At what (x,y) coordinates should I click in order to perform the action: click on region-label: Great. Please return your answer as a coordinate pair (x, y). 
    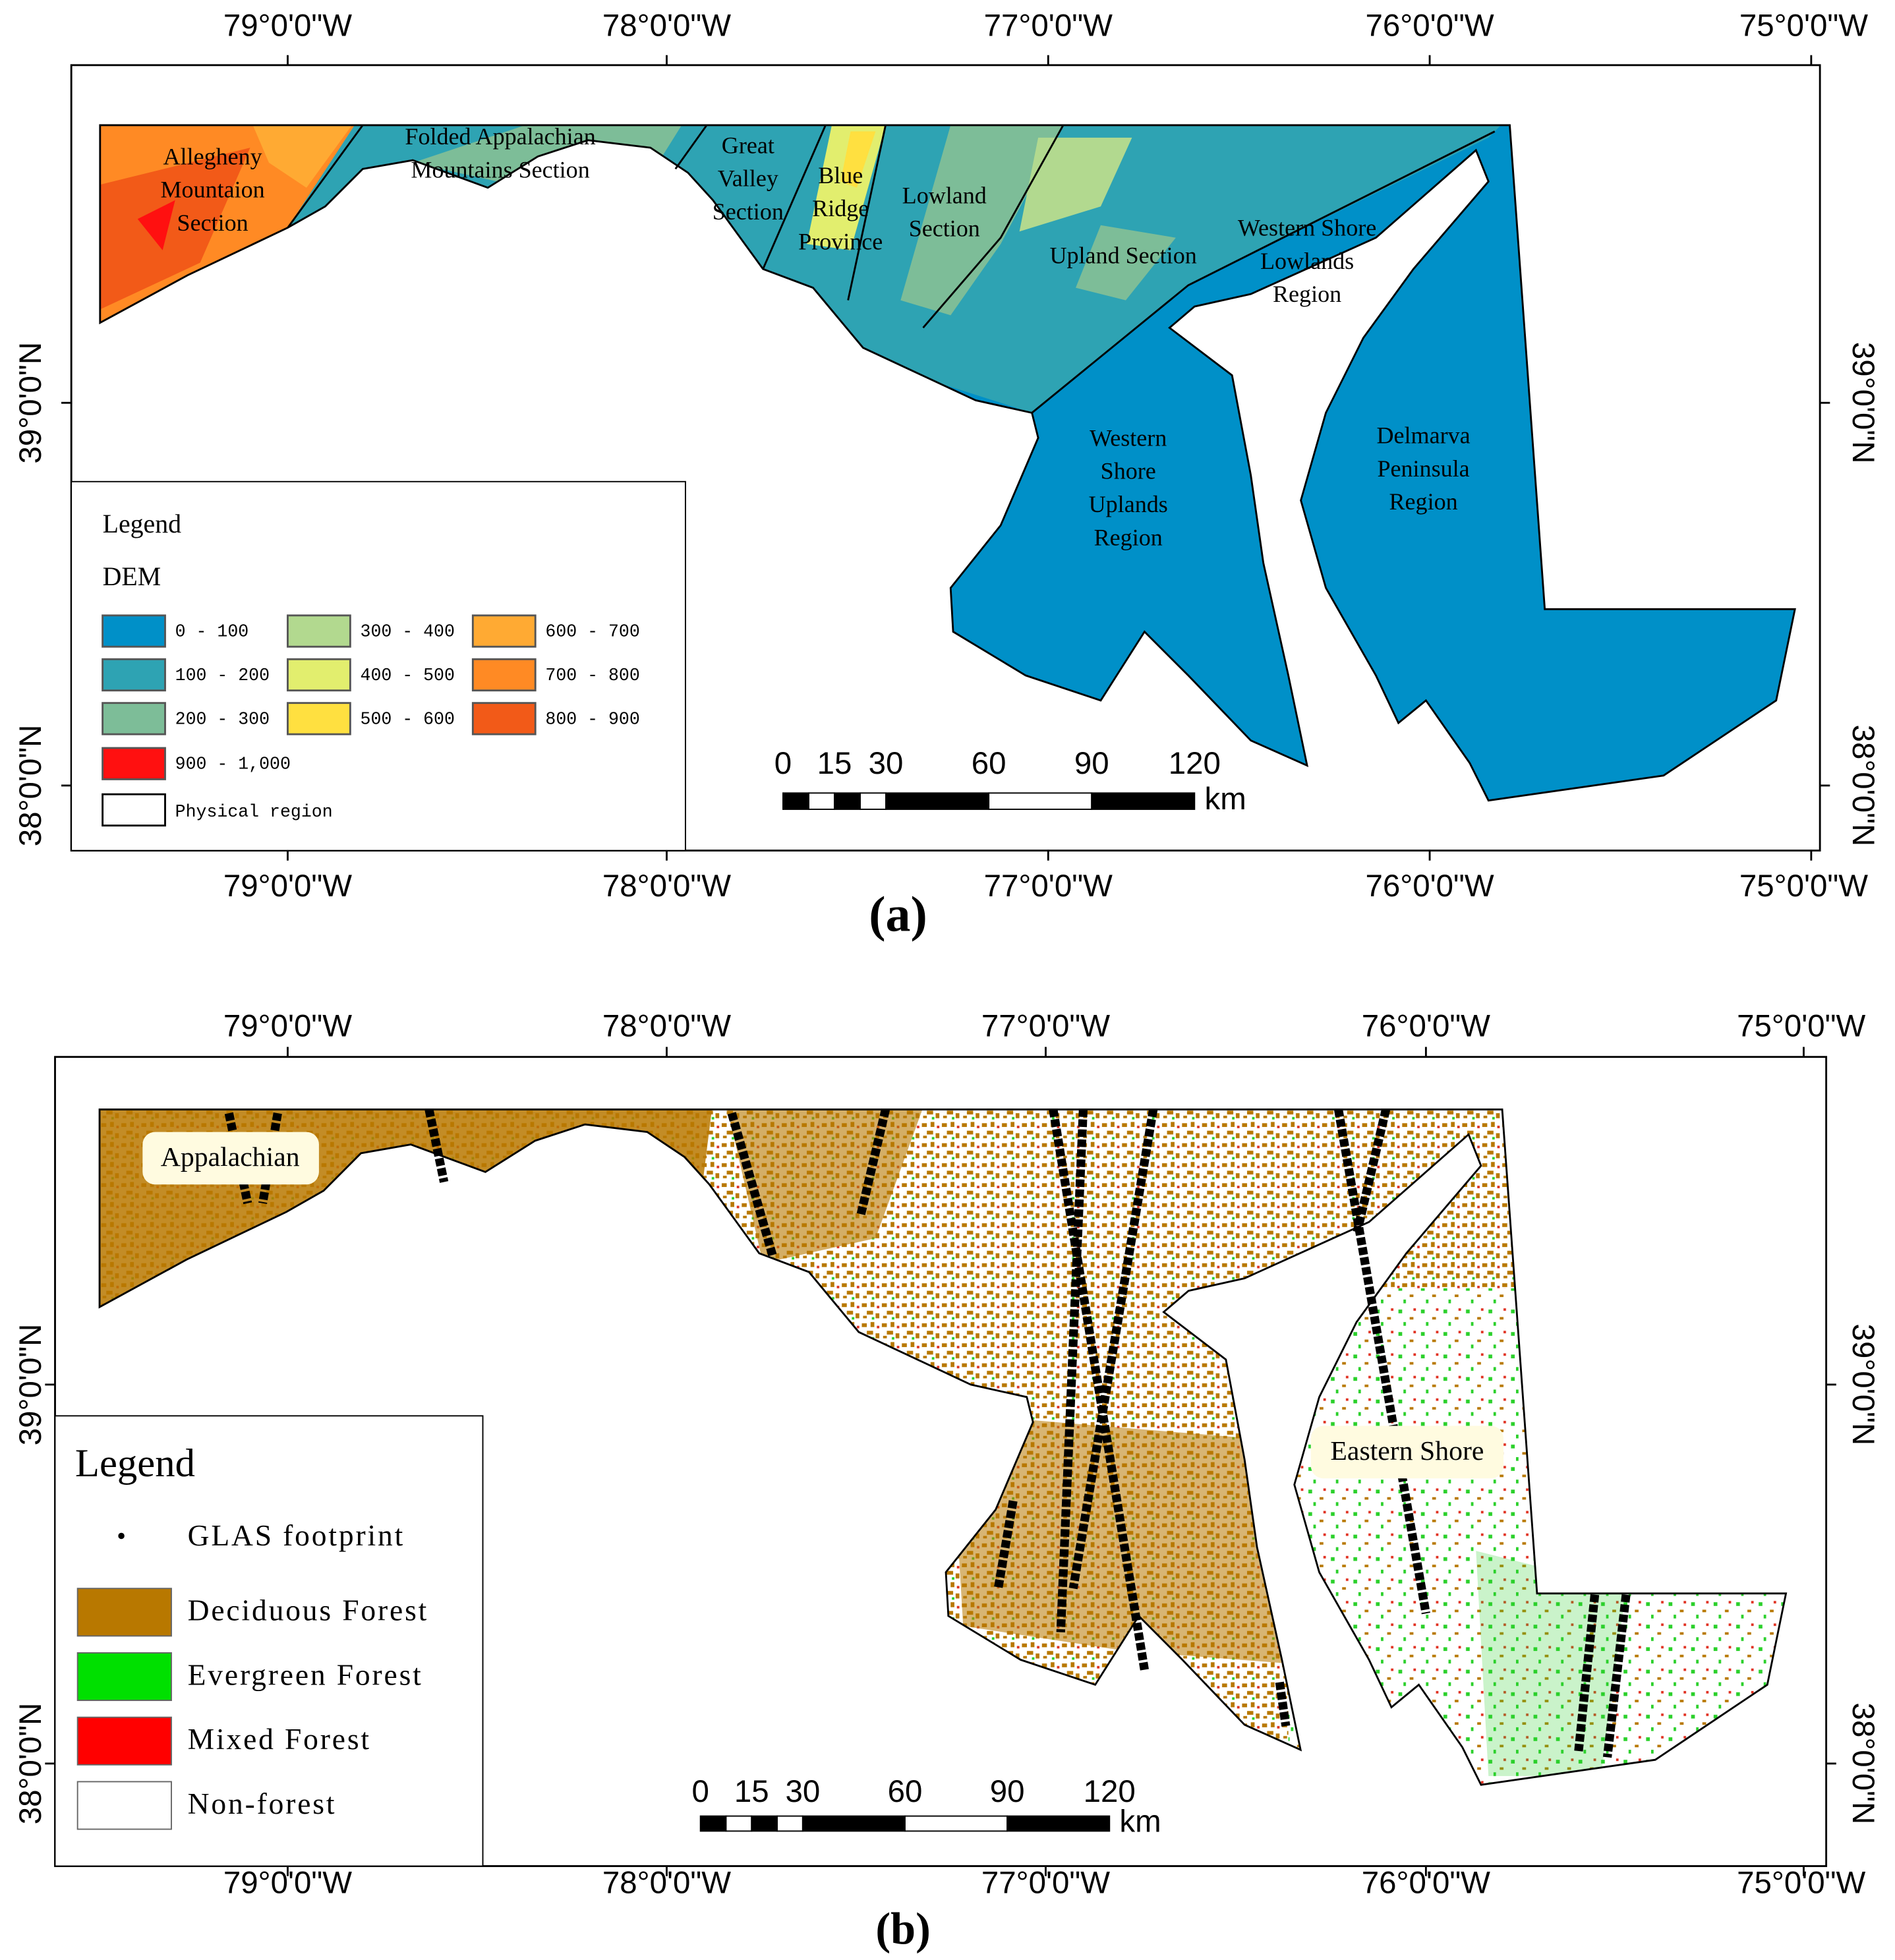
    Looking at the image, I should click on (748, 145).